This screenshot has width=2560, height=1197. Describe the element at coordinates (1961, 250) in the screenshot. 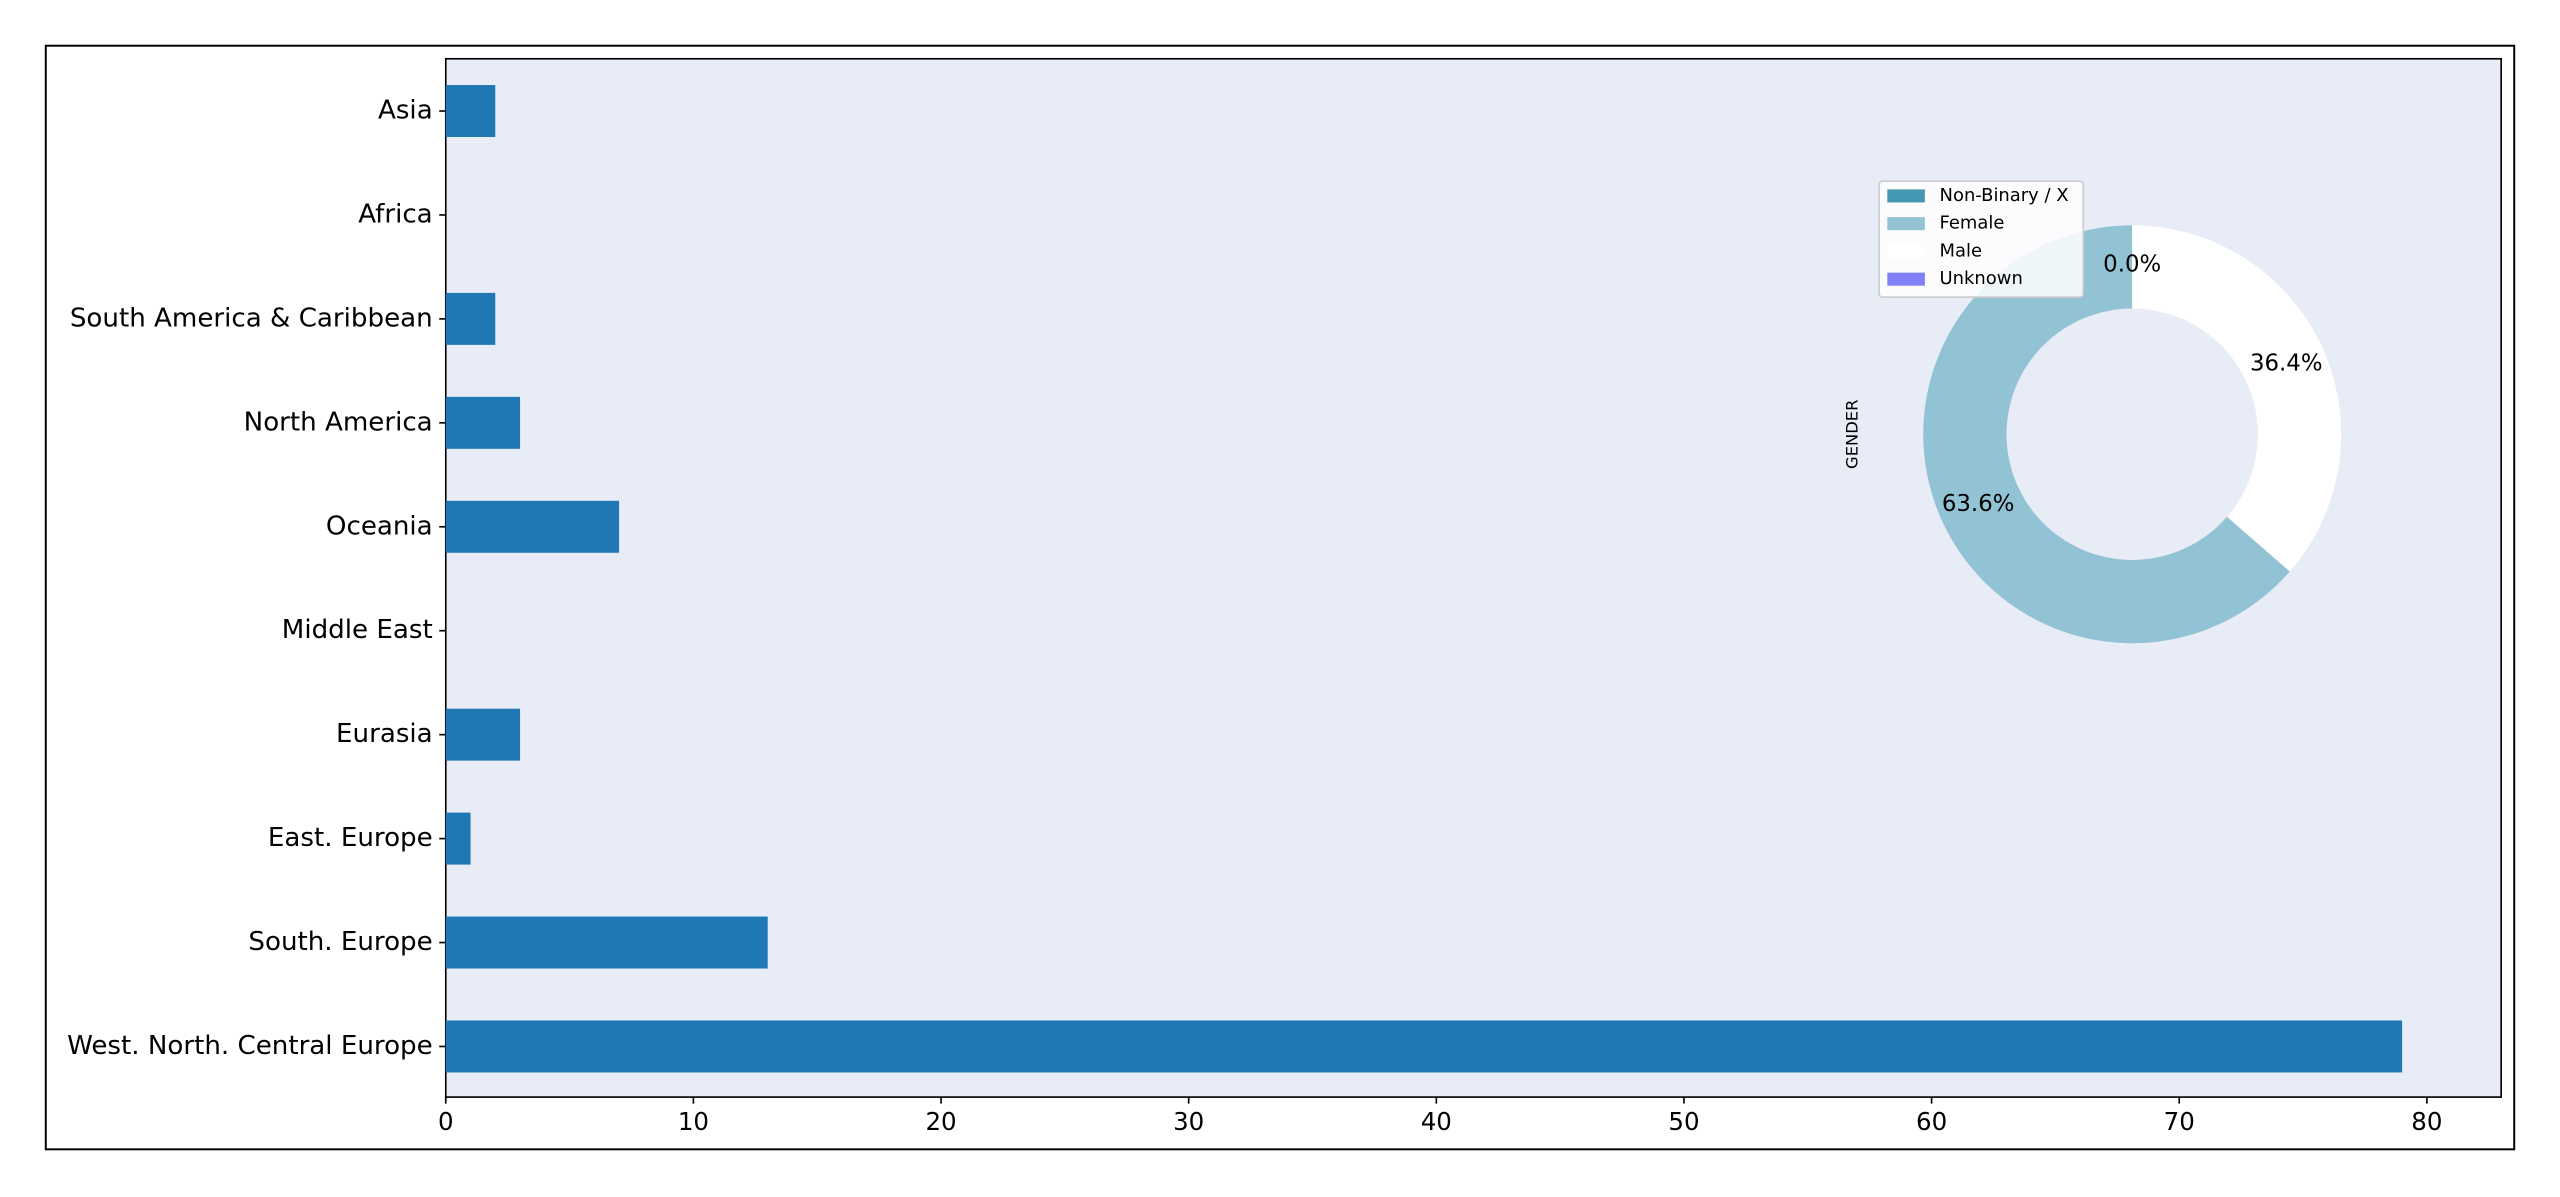

I see `legend-label: Male` at that location.